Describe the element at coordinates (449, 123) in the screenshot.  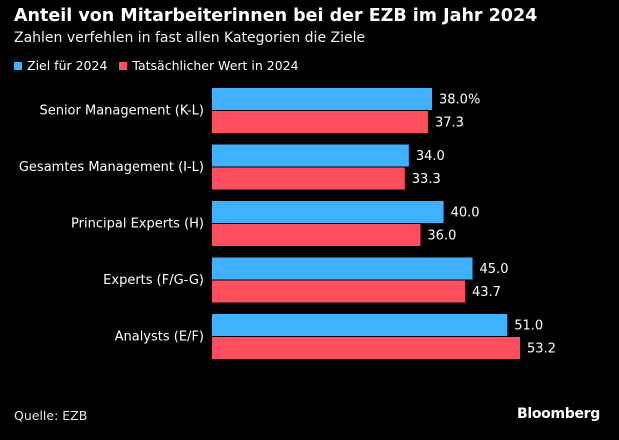
I see `value-label: 37.3` at that location.